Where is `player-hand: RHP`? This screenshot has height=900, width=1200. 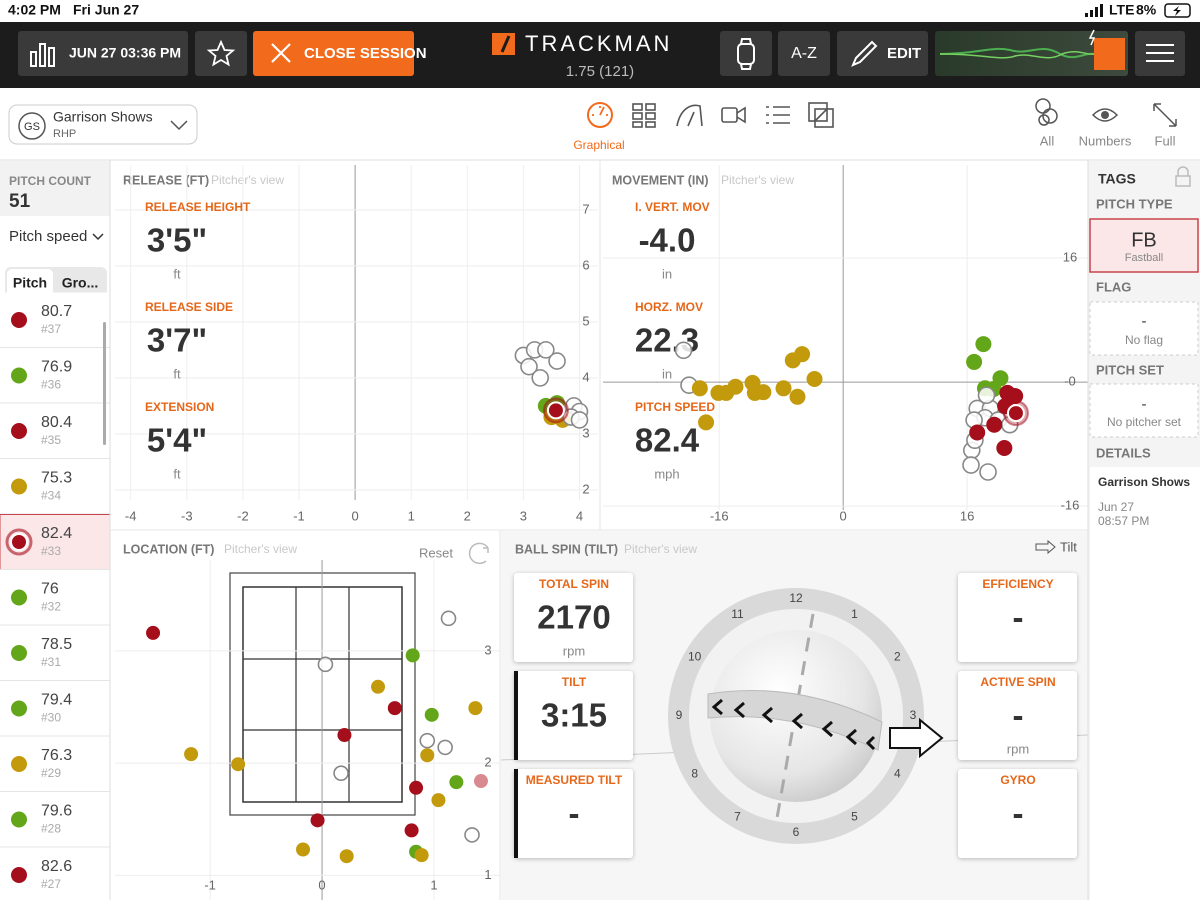 player-hand: RHP is located at coordinates (64, 134).